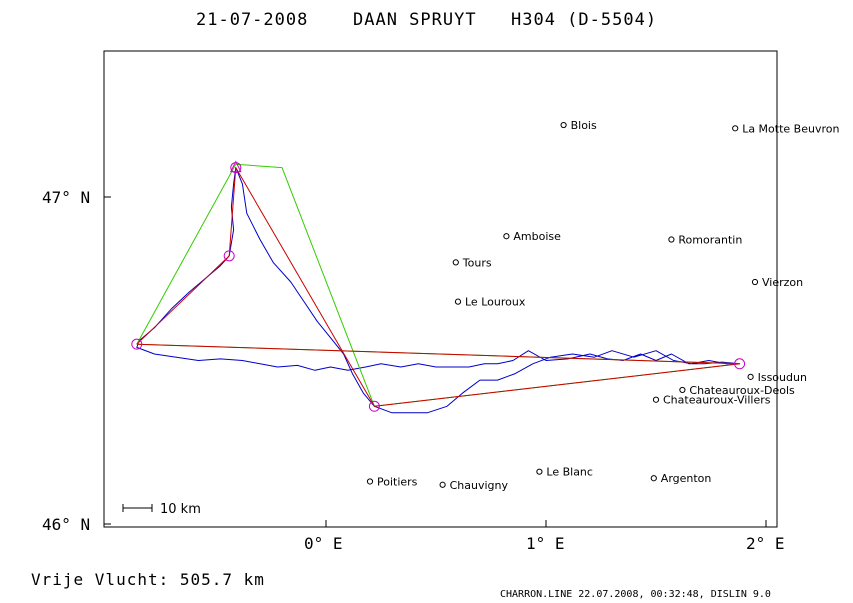 This screenshot has width=853, height=603. I want to click on city-label: Le Louroux, so click(495, 302).